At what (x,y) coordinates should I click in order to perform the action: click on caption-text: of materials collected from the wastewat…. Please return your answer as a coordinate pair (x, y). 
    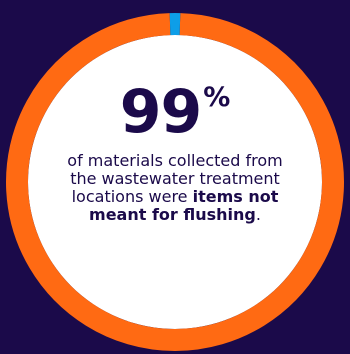
    Looking at the image, I should click on (175, 178).